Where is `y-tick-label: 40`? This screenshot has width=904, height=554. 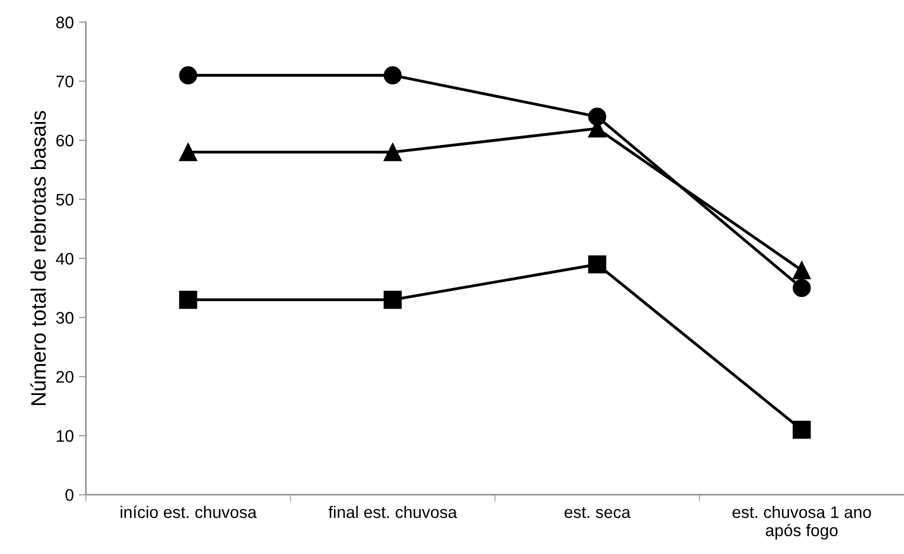 y-tick-label: 40 is located at coordinates (65, 258).